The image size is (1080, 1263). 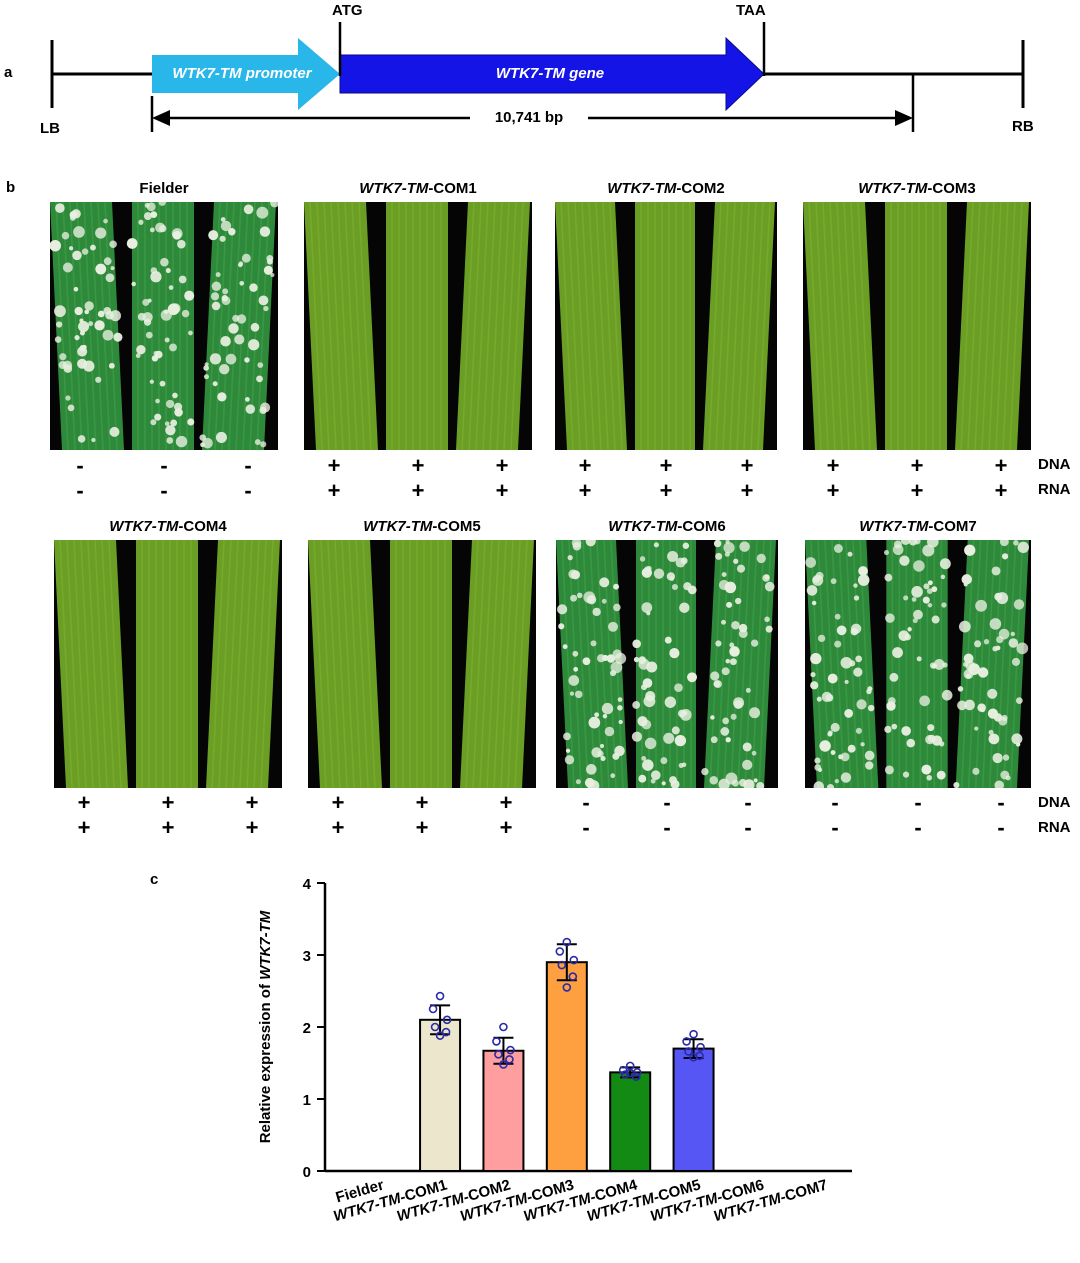 I want to click on rb-label: RB, so click(x=1023, y=126).